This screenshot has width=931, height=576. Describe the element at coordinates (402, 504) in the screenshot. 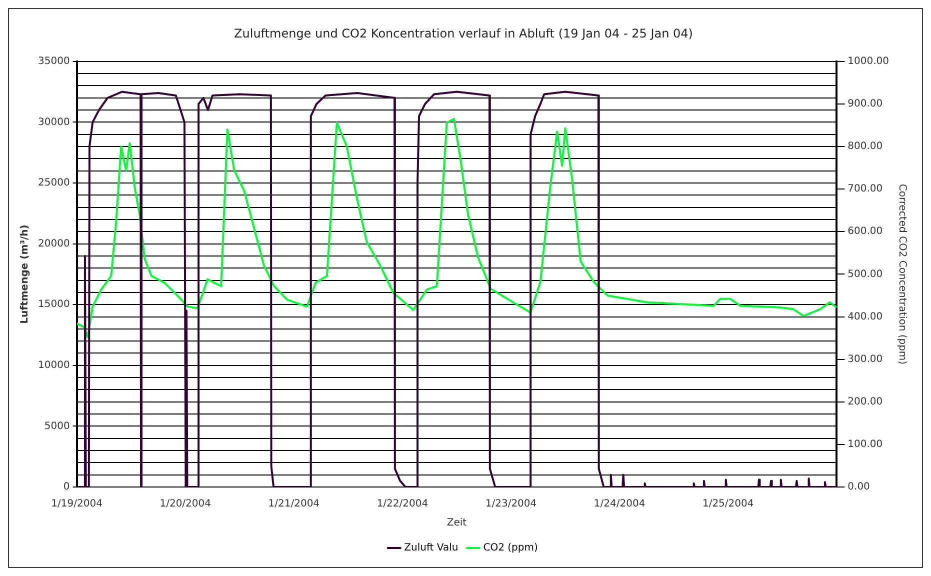

I see `x-tick-label: 1/22/2004` at that location.